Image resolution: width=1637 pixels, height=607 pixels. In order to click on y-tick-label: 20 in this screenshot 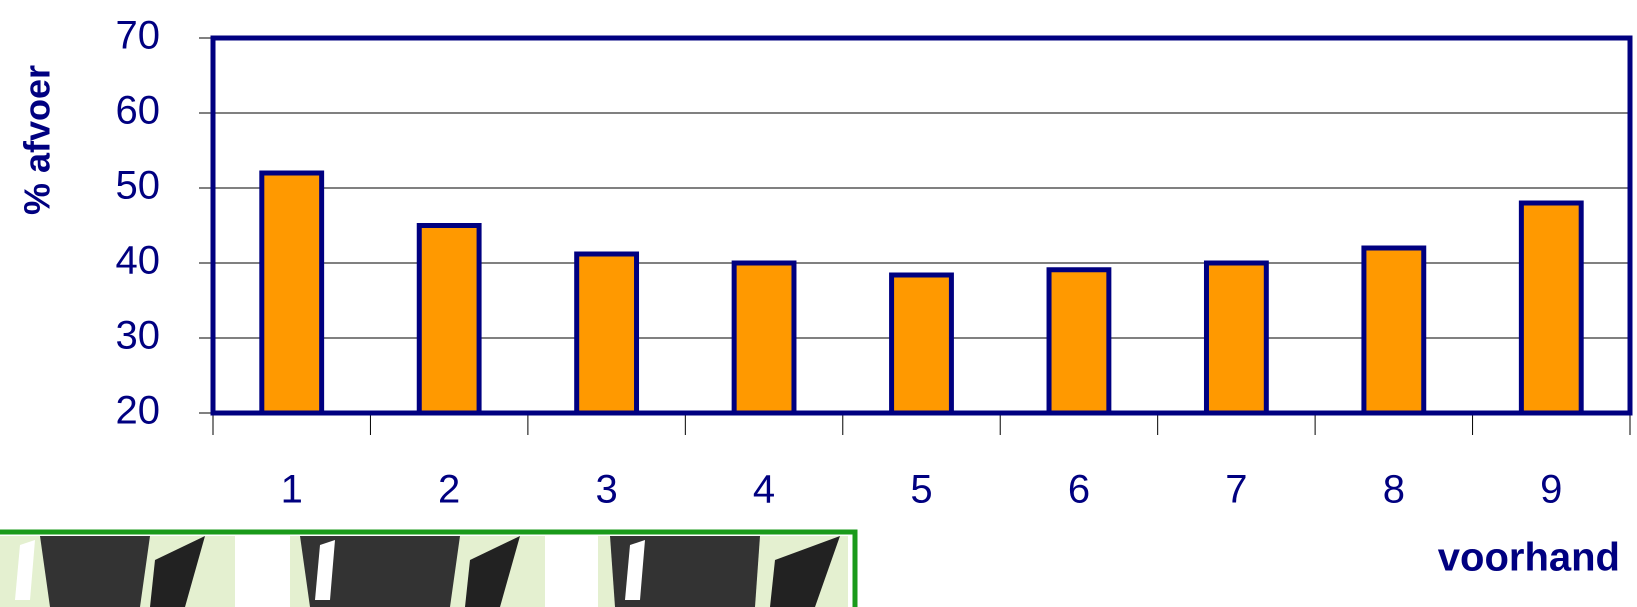, I will do `click(138, 411)`.